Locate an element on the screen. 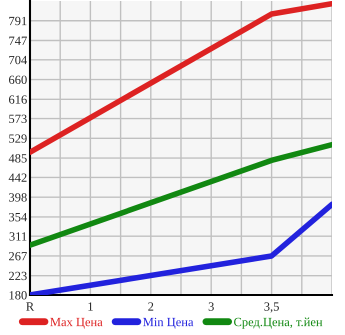  y-tick-label: 354 is located at coordinates (18, 217).